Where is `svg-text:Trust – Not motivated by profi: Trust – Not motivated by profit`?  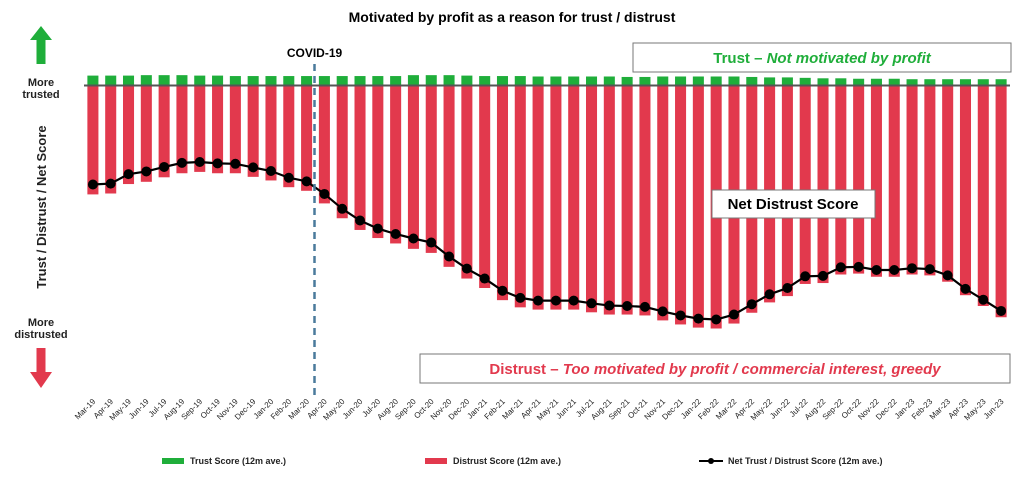 svg-text:Trust – Not motivated by profi: Trust – Not motivated by profit is located at coordinates (822, 58).